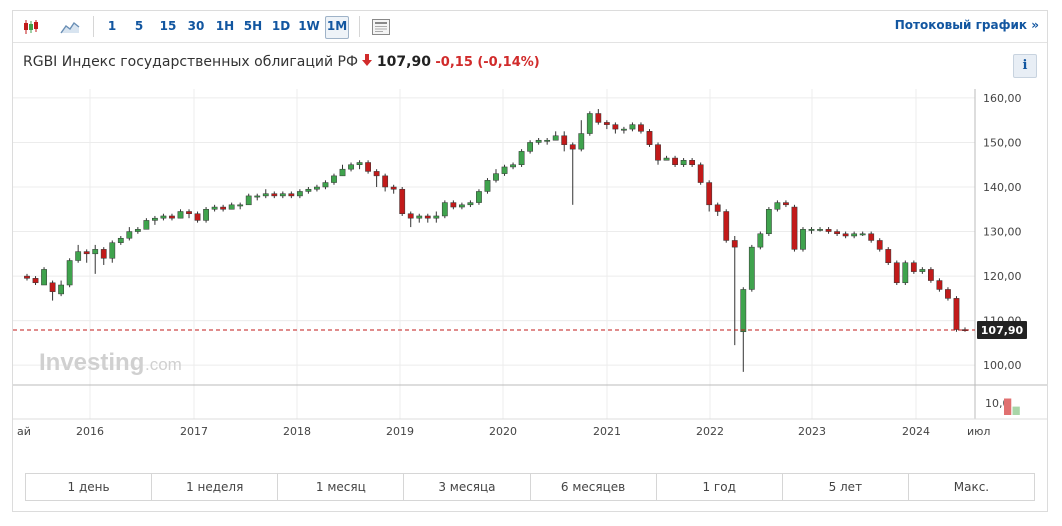 The image size is (1062, 526). What do you see at coordinates (112, 26) in the screenshot?
I see `interval-1: 1` at bounding box center [112, 26].